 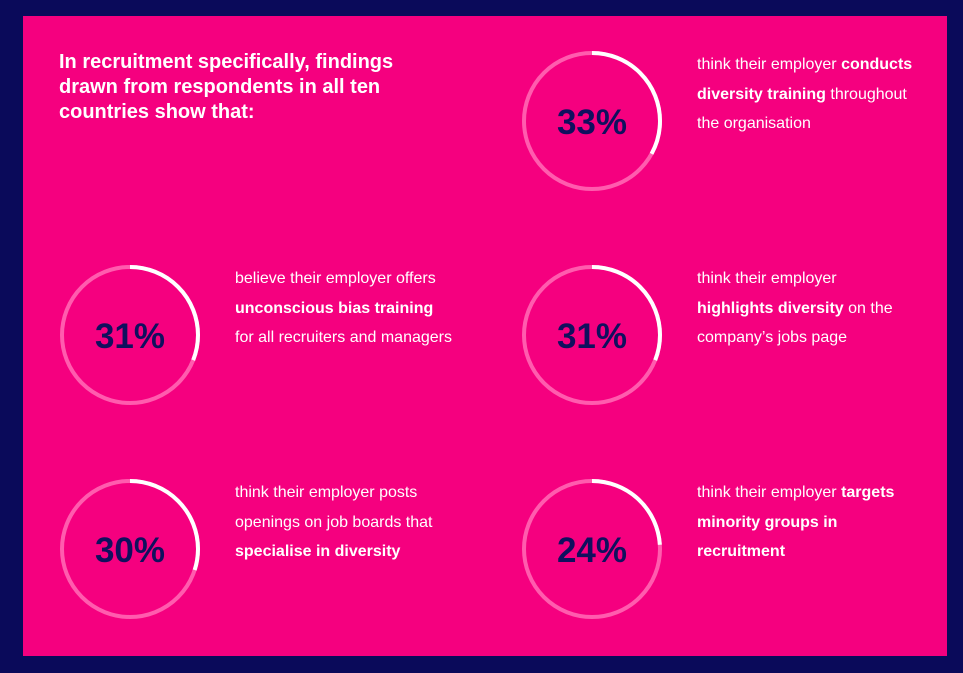 What do you see at coordinates (335, 278) in the screenshot?
I see `description-text: believe their employer offers` at bounding box center [335, 278].